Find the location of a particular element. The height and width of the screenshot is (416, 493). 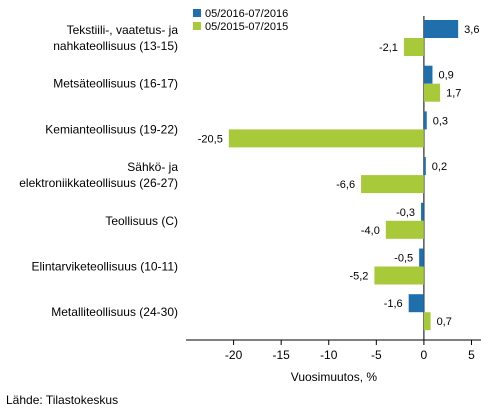

data-label: 3,6 is located at coordinates (471, 30).